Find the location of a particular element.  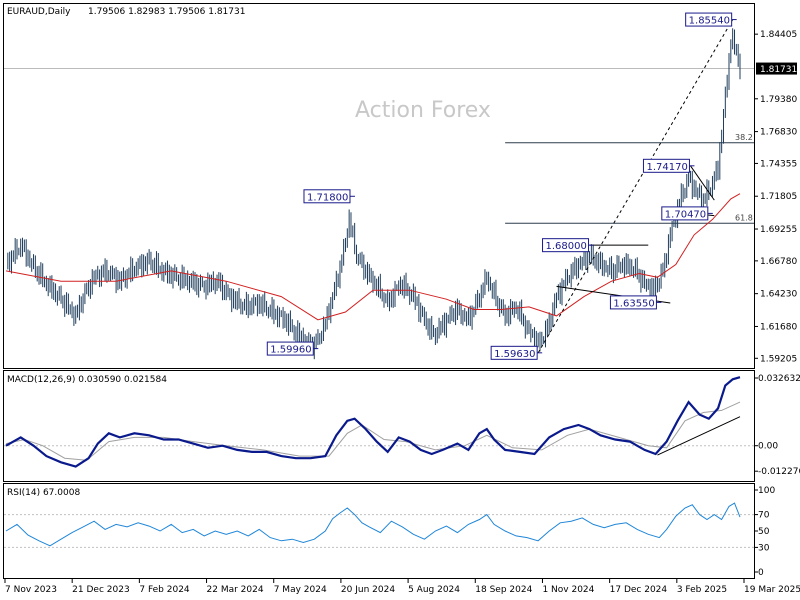

rsi-tick-label: 70 is located at coordinates (764, 516).